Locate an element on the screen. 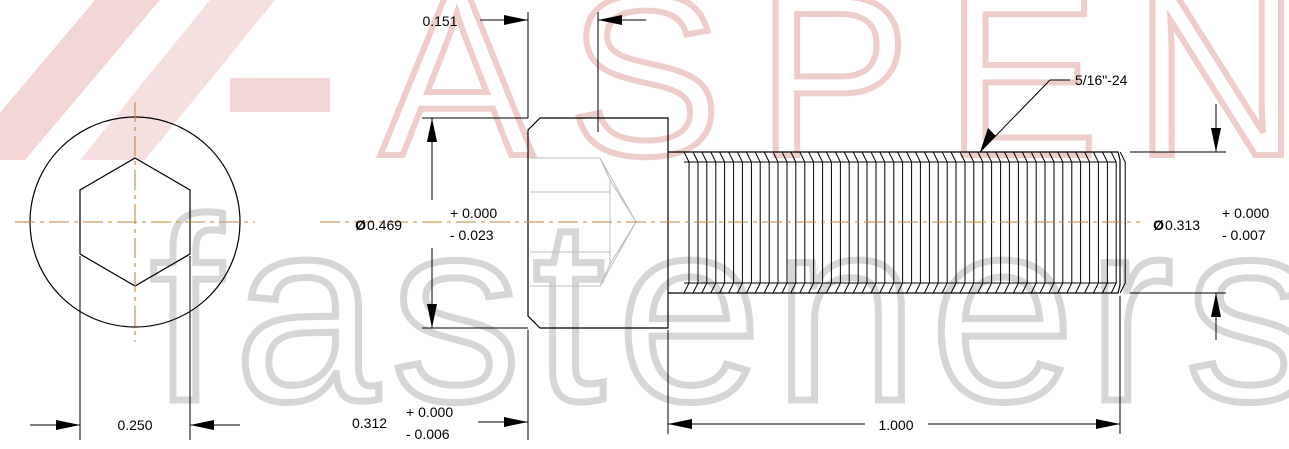 This screenshot has height=449, width=1289. shank-length-arrow-left is located at coordinates (680, 424).